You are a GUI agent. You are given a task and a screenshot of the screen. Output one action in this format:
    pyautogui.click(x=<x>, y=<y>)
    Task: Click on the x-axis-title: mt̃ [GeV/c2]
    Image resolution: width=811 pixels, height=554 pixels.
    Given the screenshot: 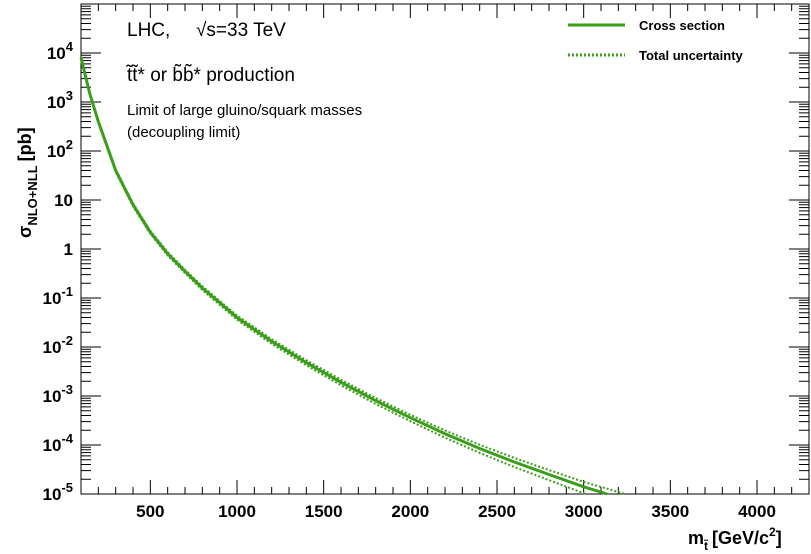 What is the action you would take?
    pyautogui.click(x=735, y=539)
    